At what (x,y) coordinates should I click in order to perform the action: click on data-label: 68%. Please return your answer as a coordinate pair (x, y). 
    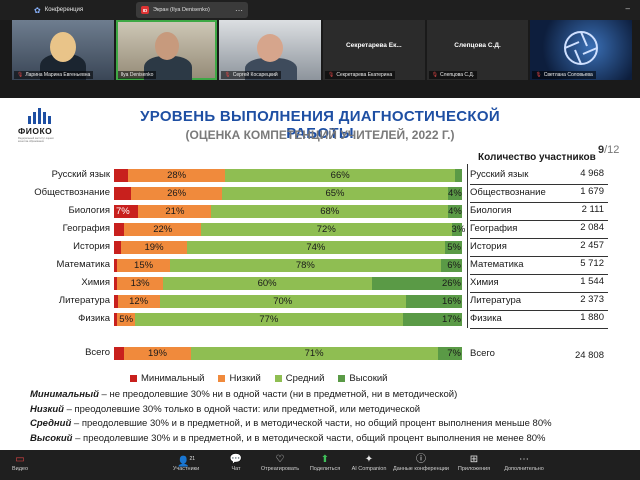
    Looking at the image, I should click on (330, 211).